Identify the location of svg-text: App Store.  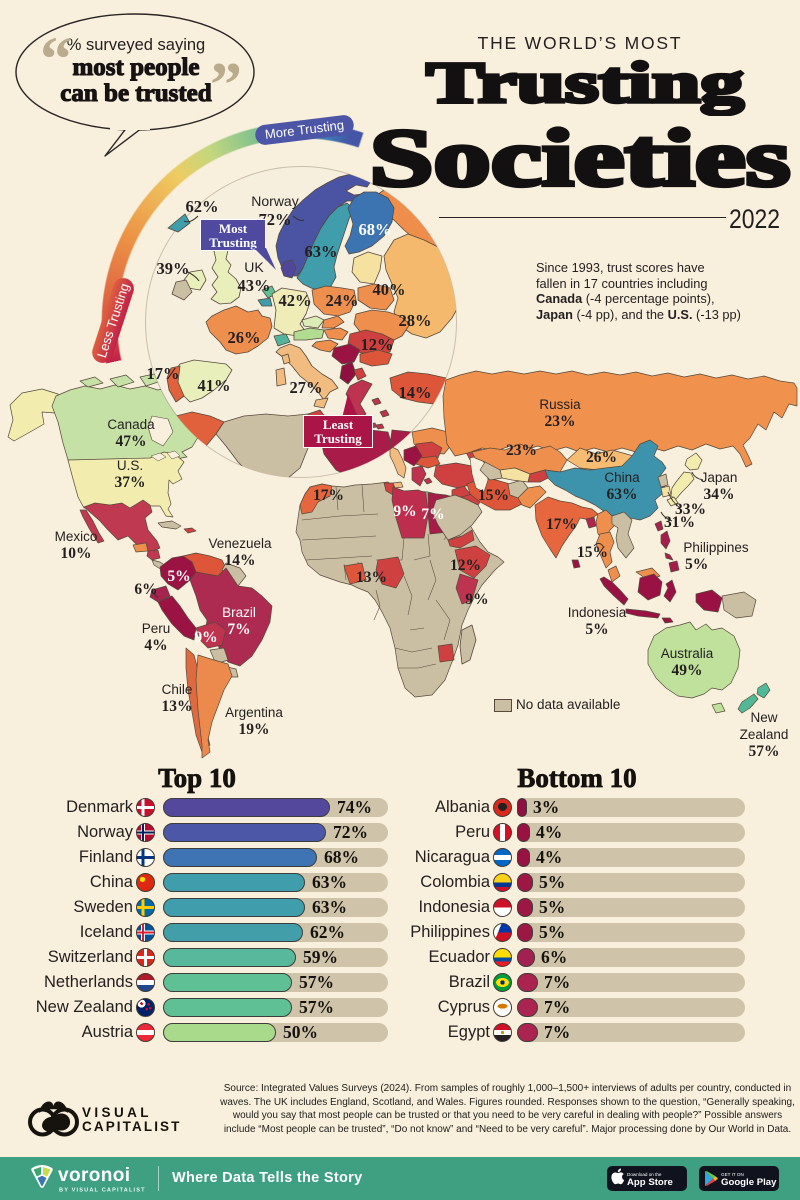
(650, 1182).